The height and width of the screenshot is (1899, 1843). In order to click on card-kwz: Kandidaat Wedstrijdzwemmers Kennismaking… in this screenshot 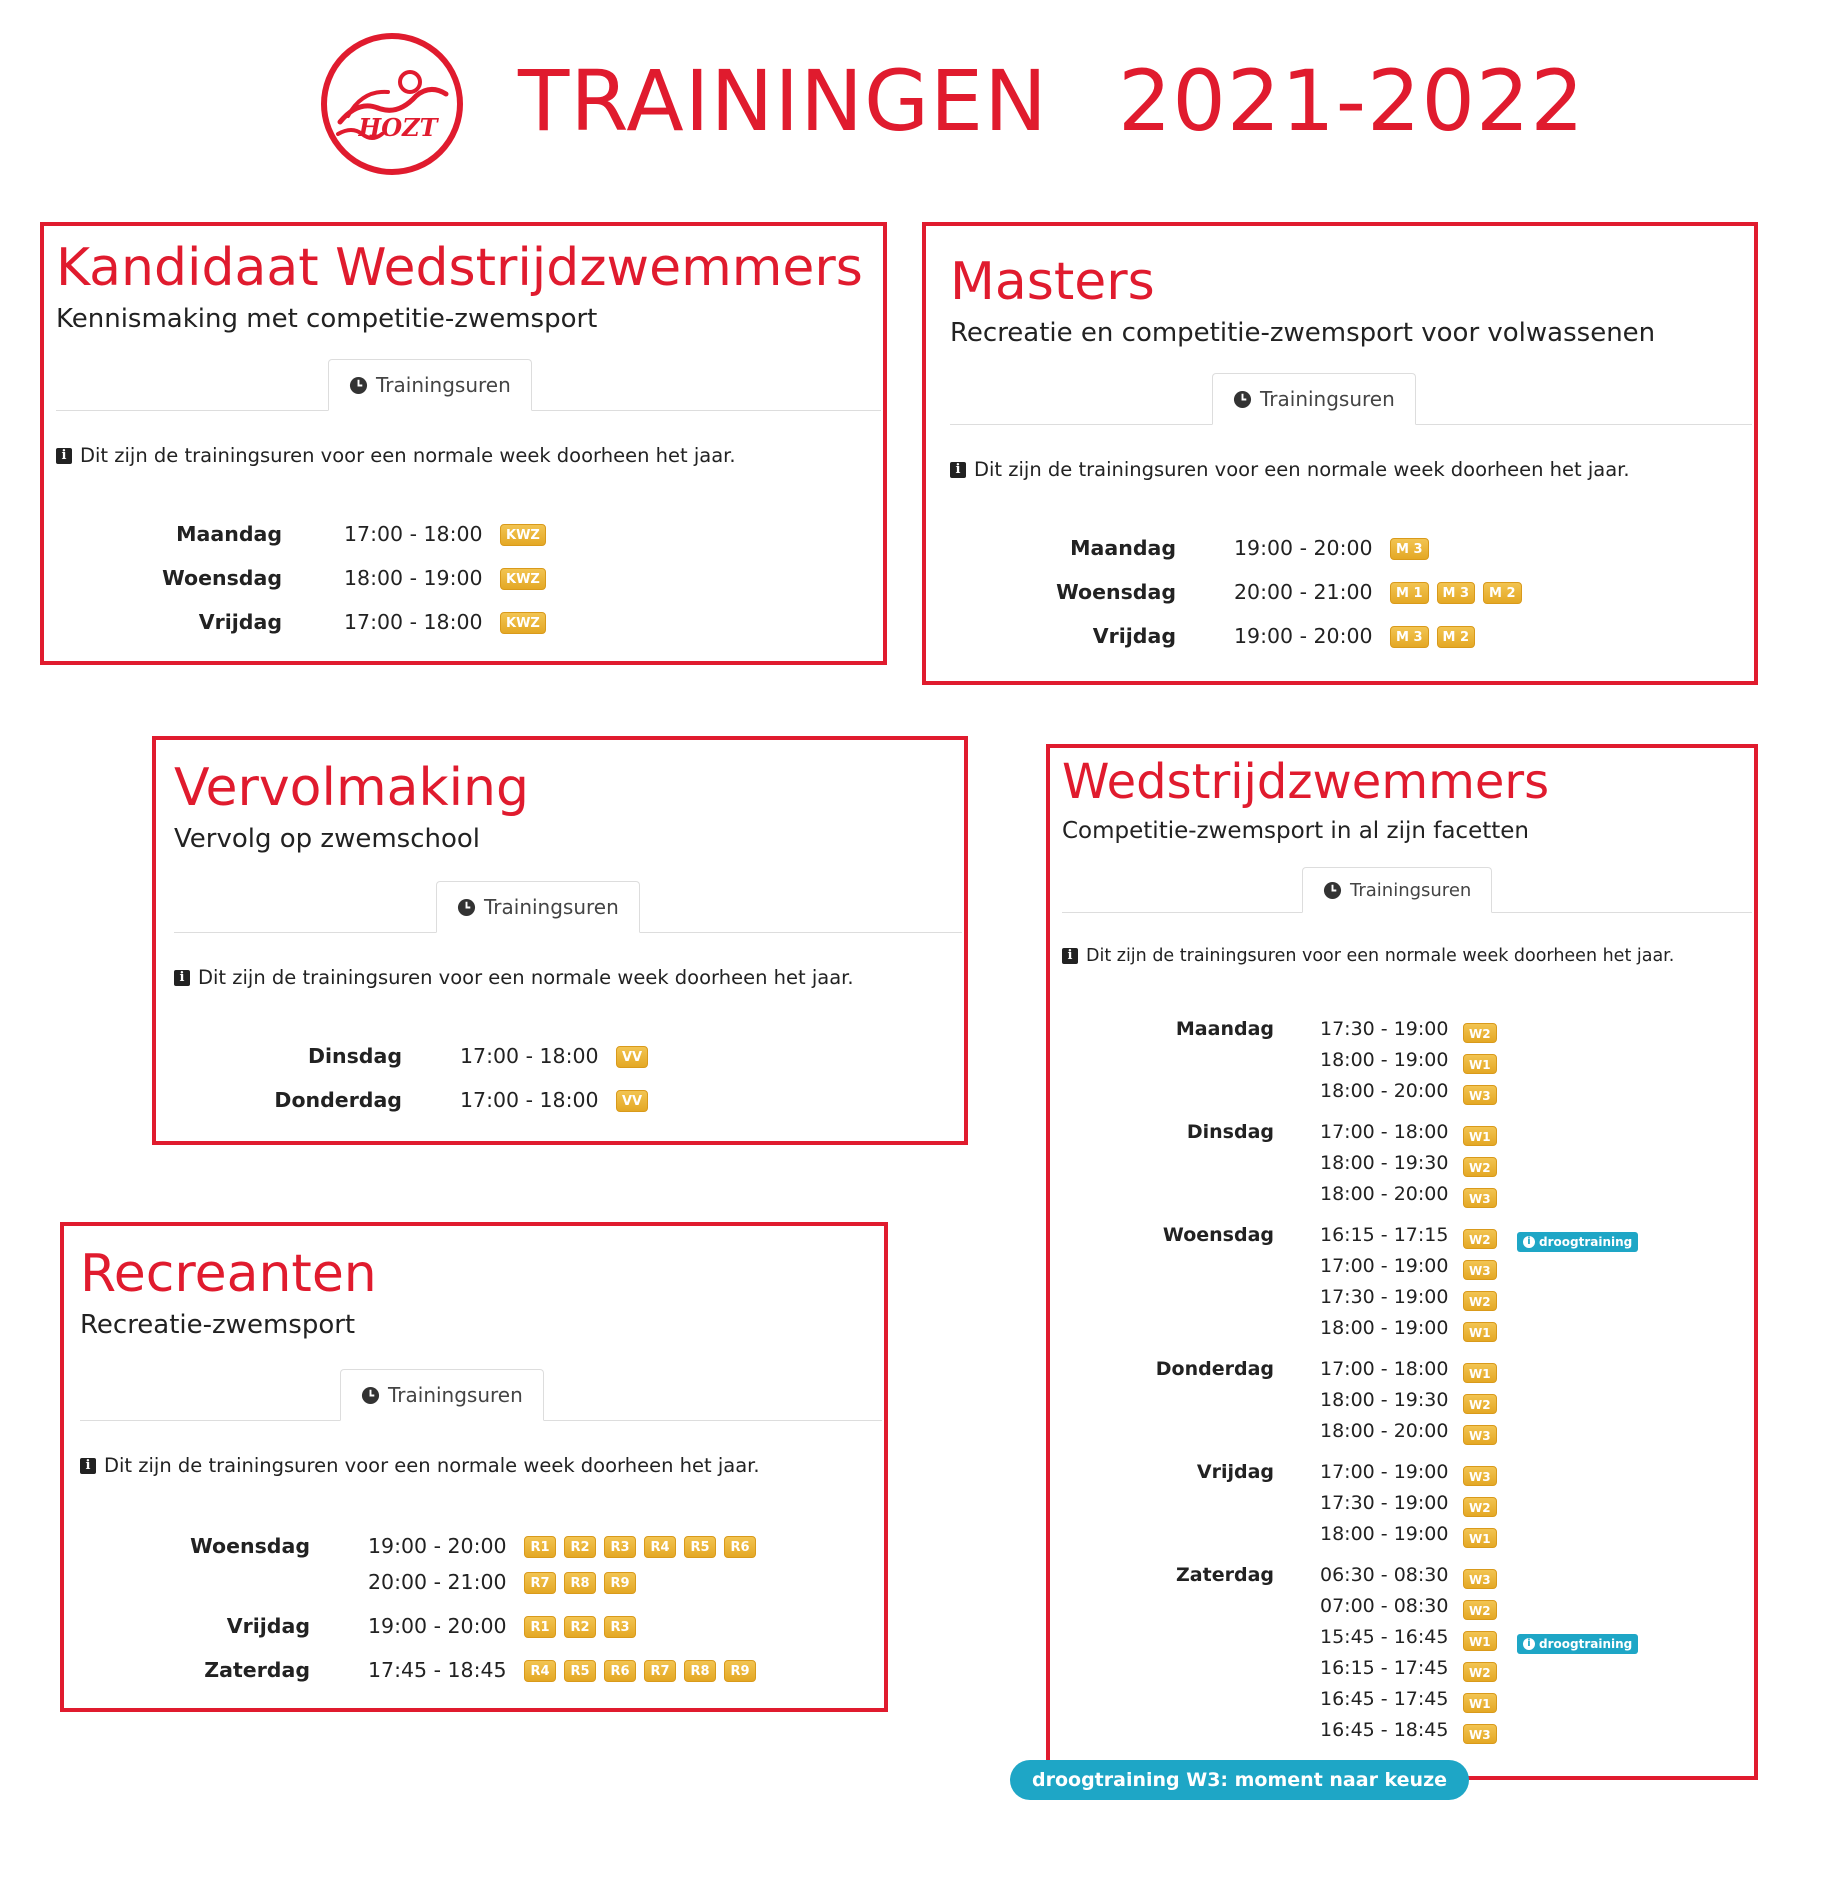, I will do `click(463, 443)`.